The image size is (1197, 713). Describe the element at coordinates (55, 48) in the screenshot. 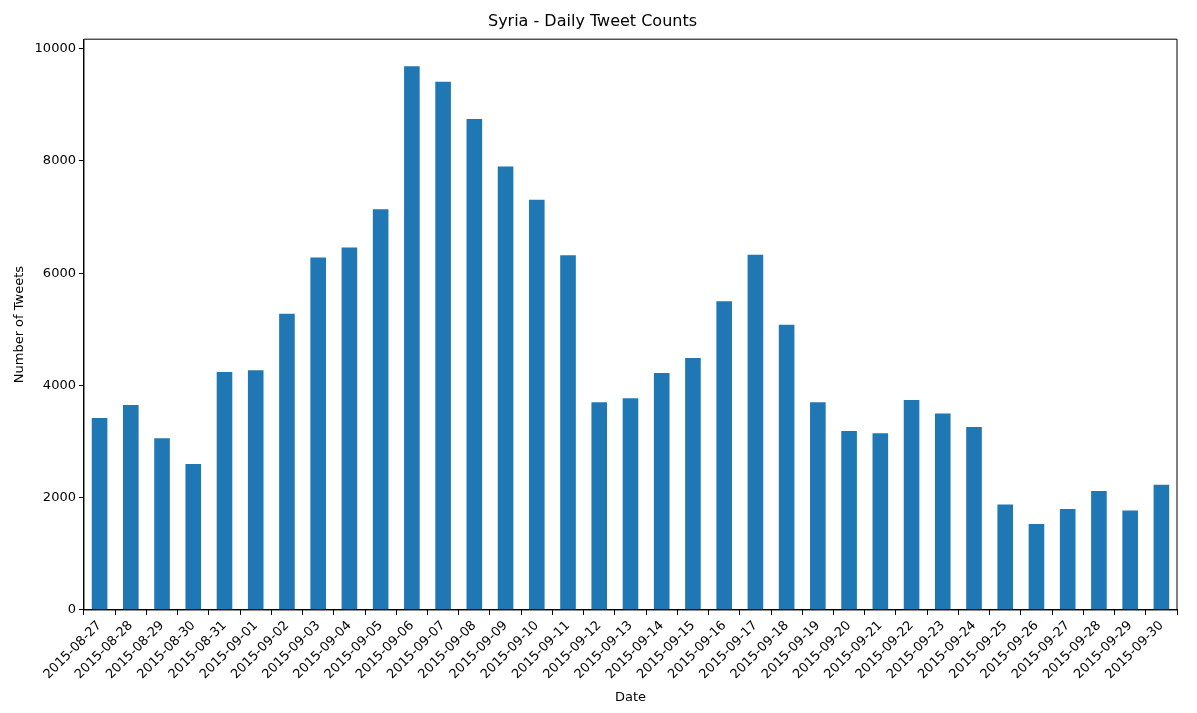

I see `y-tick-label: 10000` at that location.